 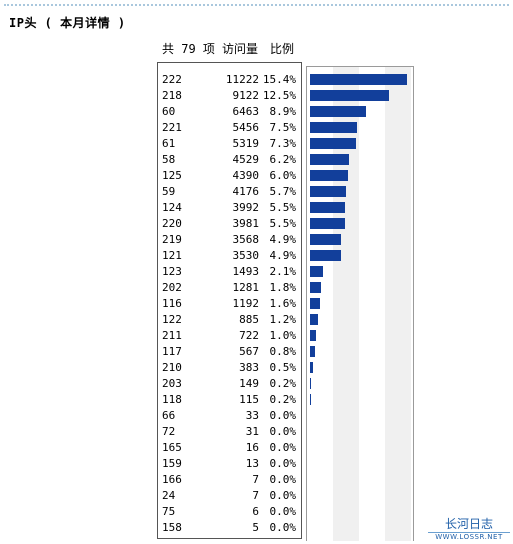 What do you see at coordinates (172, 399) in the screenshot?
I see `ip-prefix-cell: 118` at bounding box center [172, 399].